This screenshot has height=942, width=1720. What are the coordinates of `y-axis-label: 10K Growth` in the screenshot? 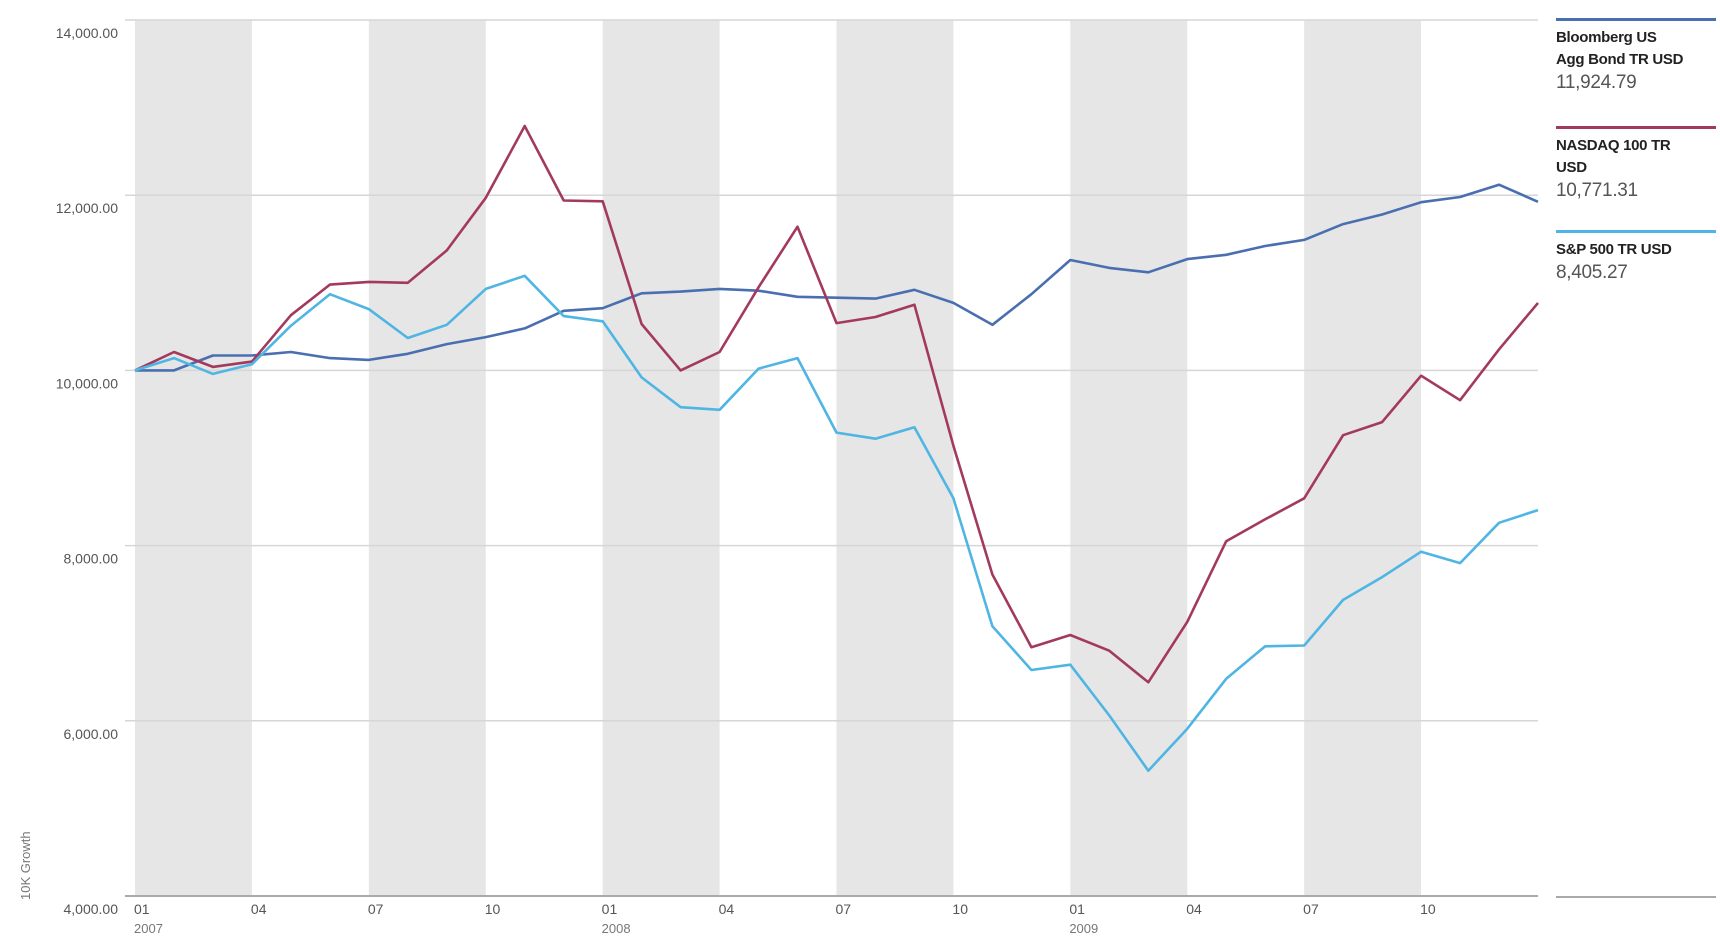 It's located at (25, 865).